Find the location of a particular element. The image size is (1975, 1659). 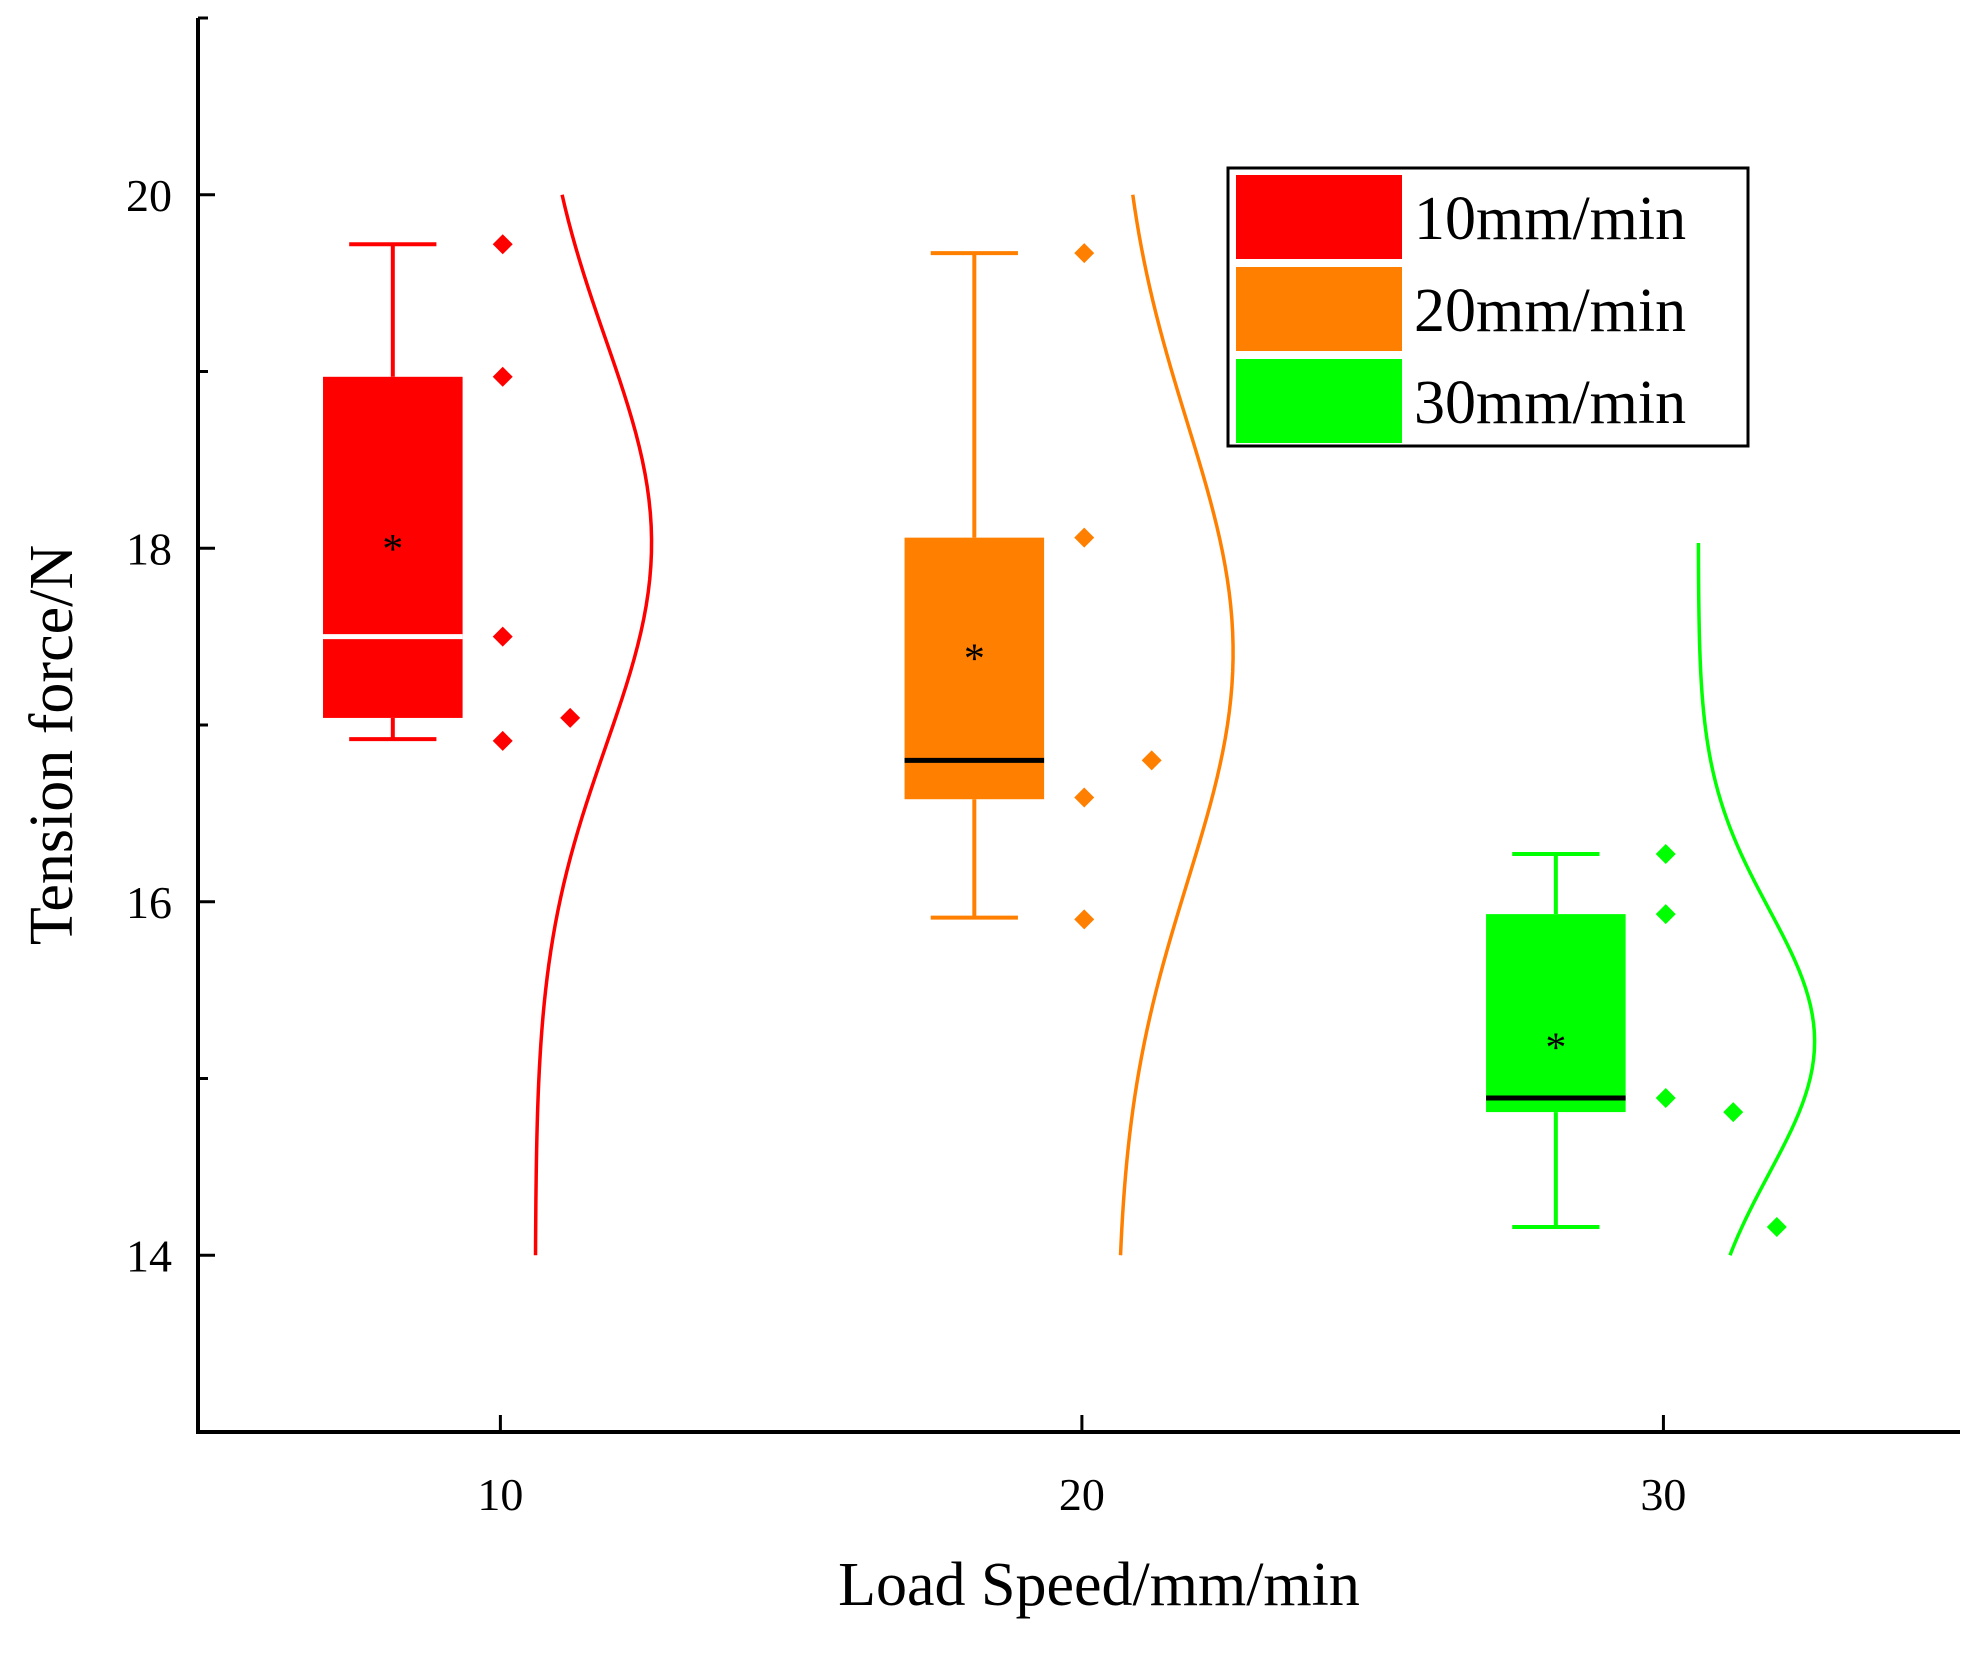

y-tick-label: 18 is located at coordinates (149, 548).